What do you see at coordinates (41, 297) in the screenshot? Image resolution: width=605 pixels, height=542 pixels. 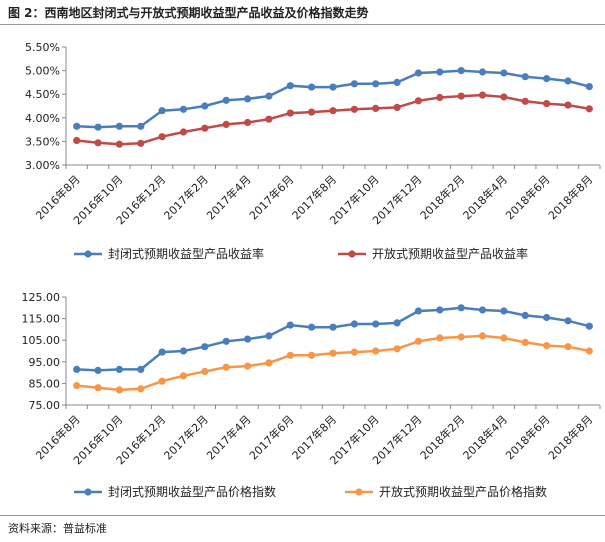 I see `y-tick-label: 125.00` at bounding box center [41, 297].